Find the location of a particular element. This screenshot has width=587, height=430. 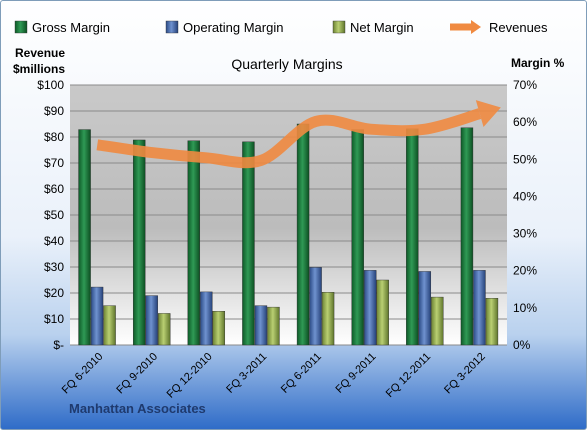

legend-operating-margin-label: Operating Margin is located at coordinates (233, 27).